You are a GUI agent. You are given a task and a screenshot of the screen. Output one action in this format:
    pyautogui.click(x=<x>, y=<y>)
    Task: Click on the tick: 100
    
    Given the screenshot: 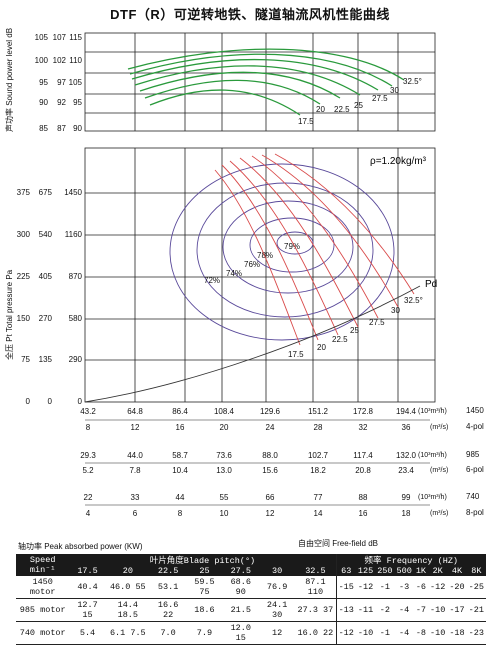 What is the action you would take?
    pyautogui.click(x=42, y=60)
    